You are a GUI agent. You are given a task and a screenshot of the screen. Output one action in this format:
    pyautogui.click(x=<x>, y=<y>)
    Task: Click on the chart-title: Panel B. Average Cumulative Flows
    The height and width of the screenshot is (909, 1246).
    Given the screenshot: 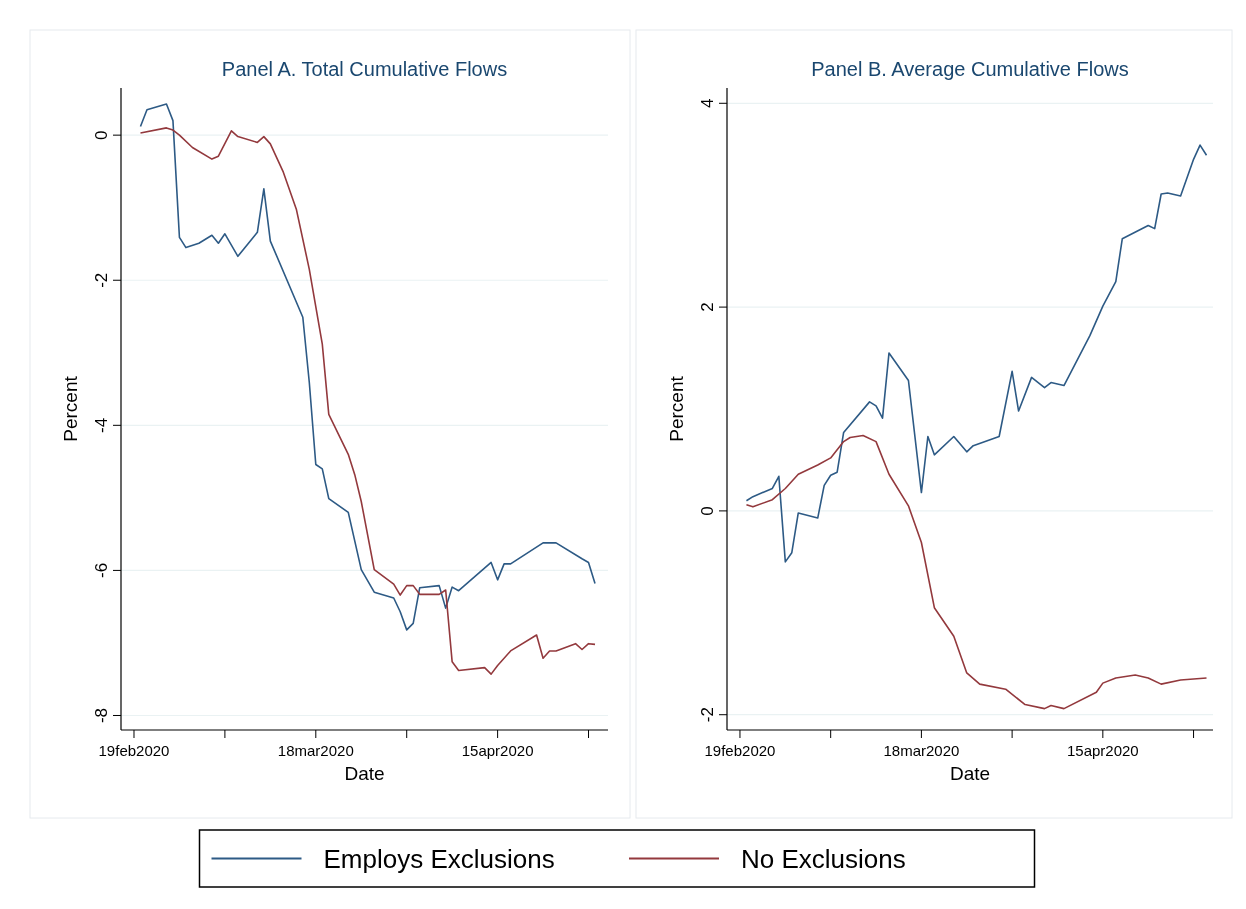 What is the action you would take?
    pyautogui.click(x=970, y=69)
    